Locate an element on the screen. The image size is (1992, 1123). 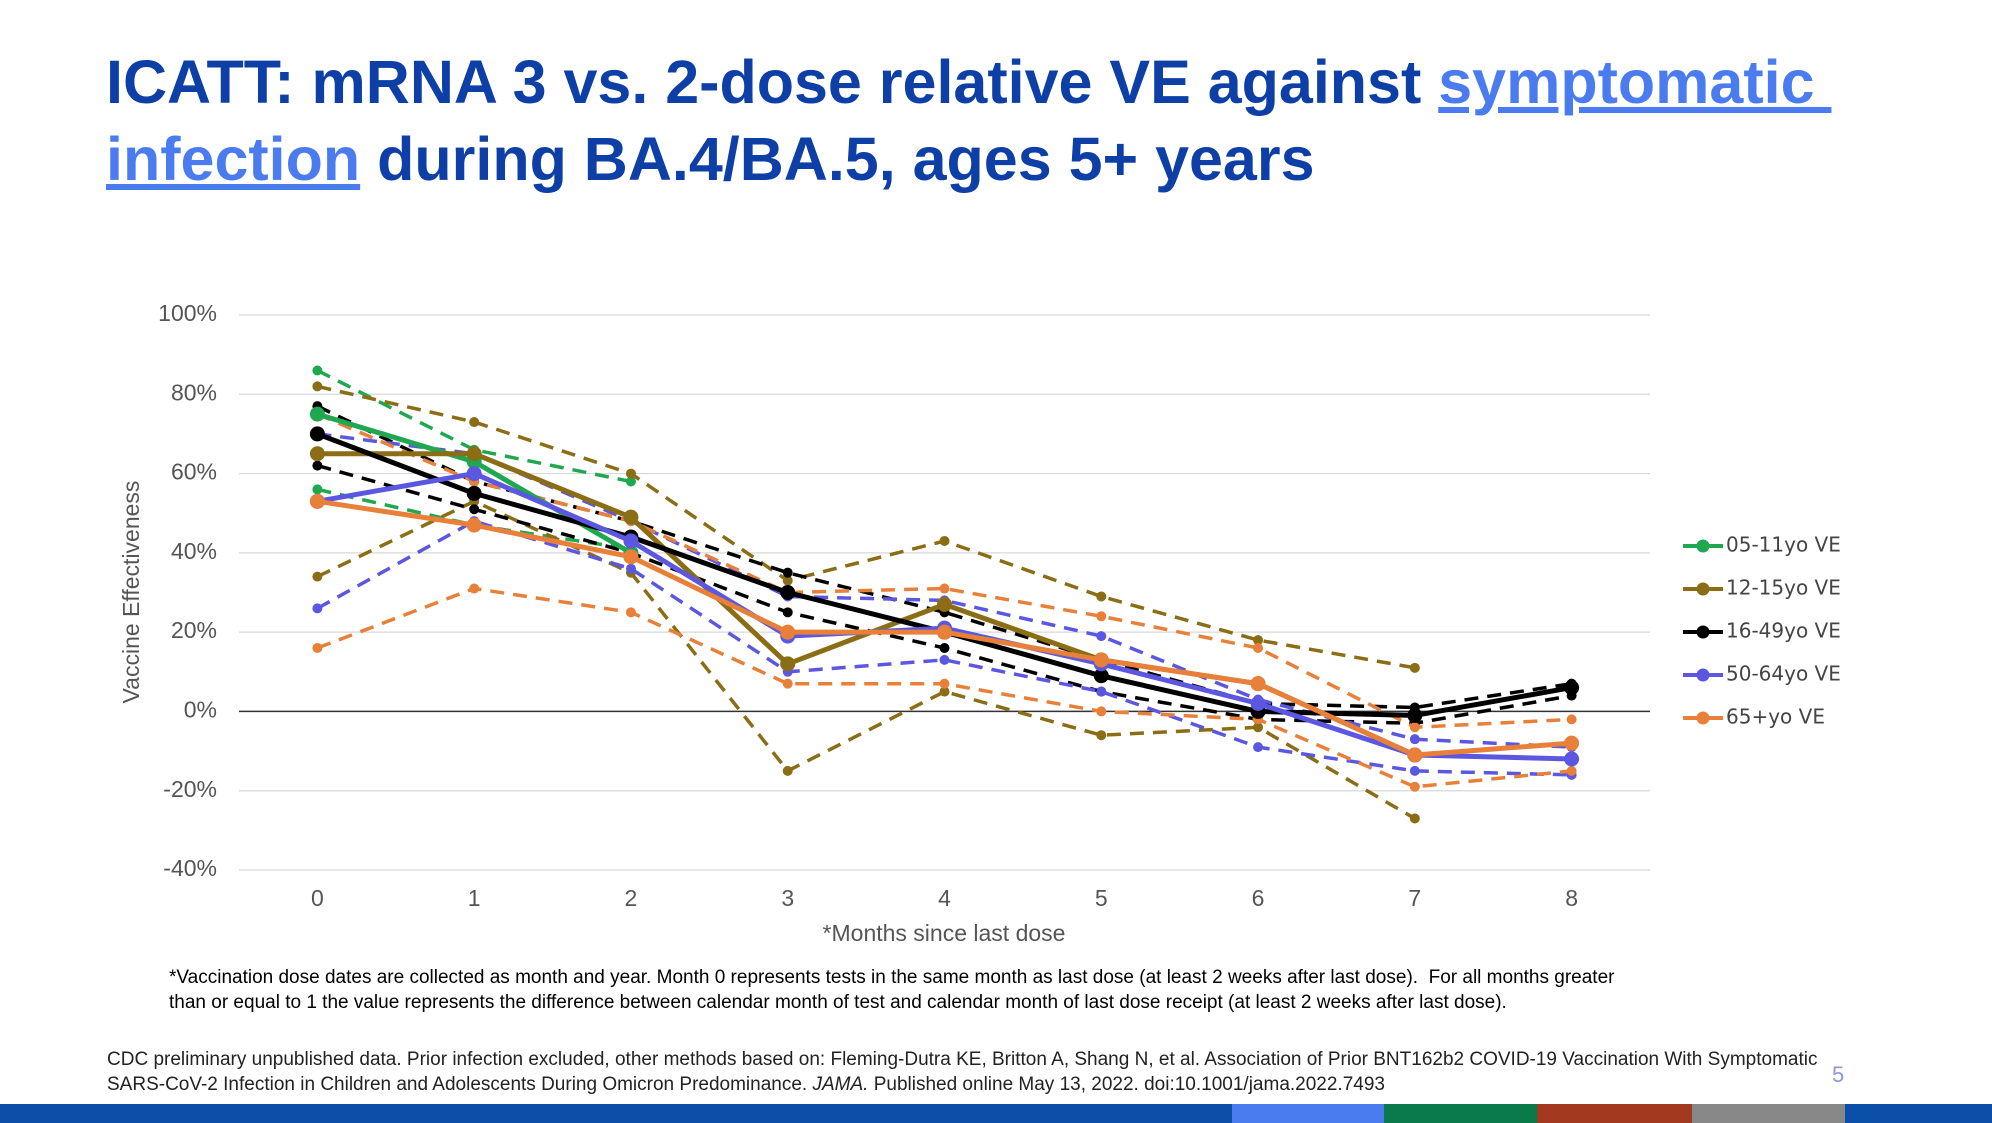
source-journal: JAMA. is located at coordinates (840, 1084).